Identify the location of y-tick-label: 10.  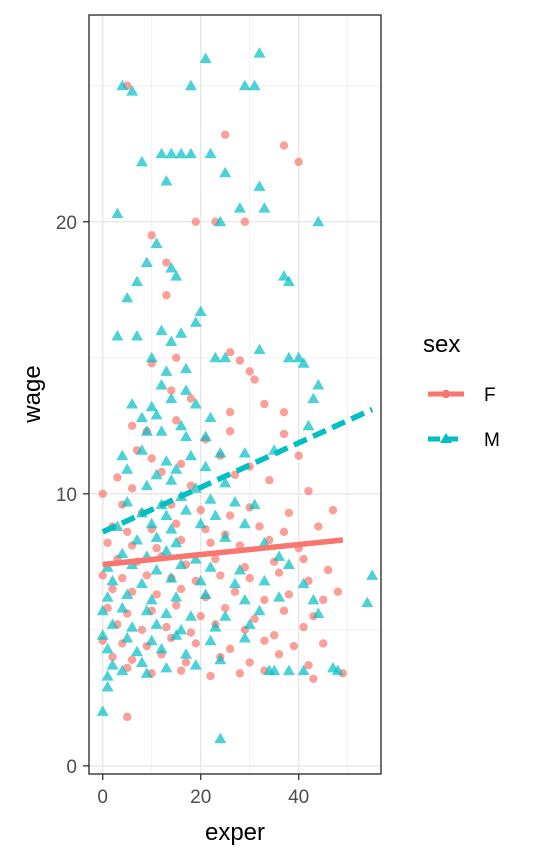
(66, 495).